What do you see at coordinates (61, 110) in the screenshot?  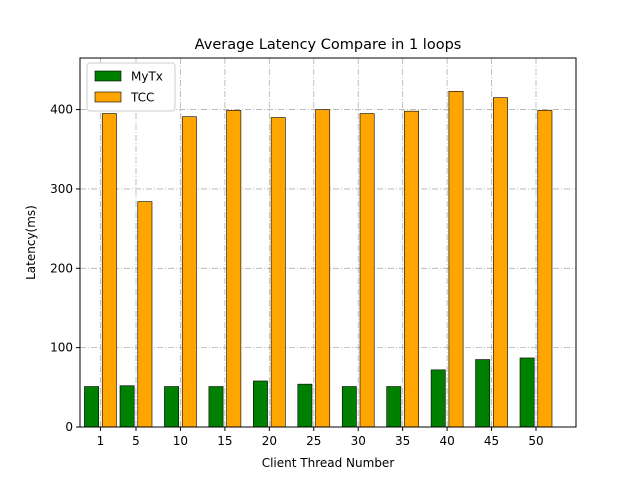 I see `y-tick-label: 400` at bounding box center [61, 110].